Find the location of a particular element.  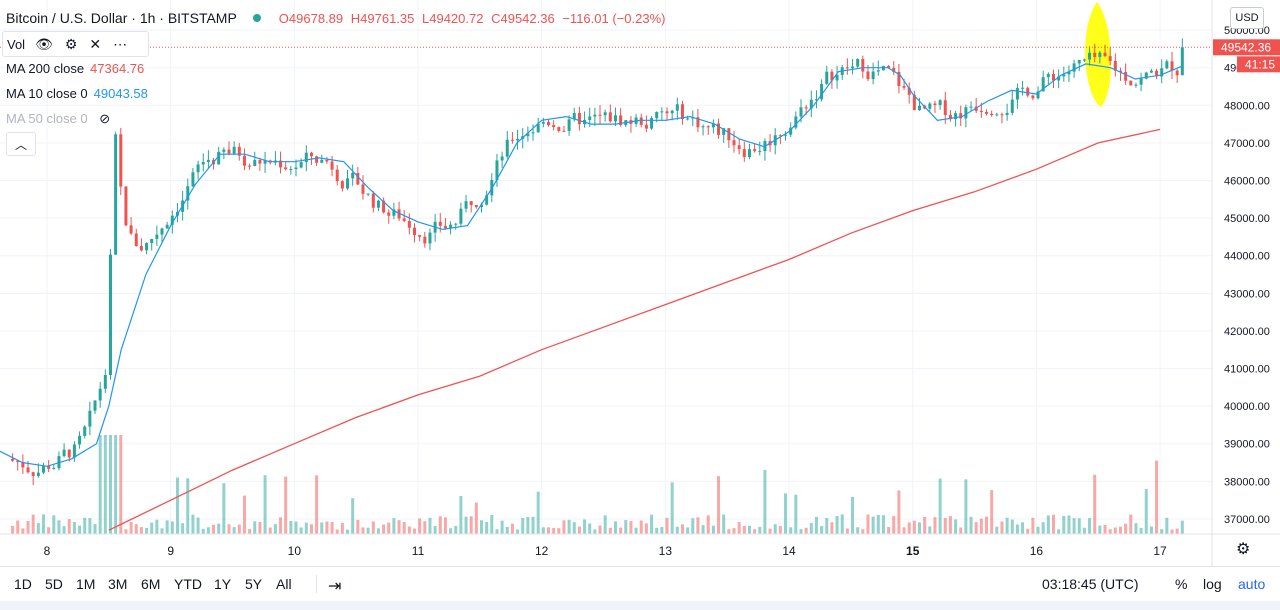

timeframe-5y: 5Y is located at coordinates (254, 584).